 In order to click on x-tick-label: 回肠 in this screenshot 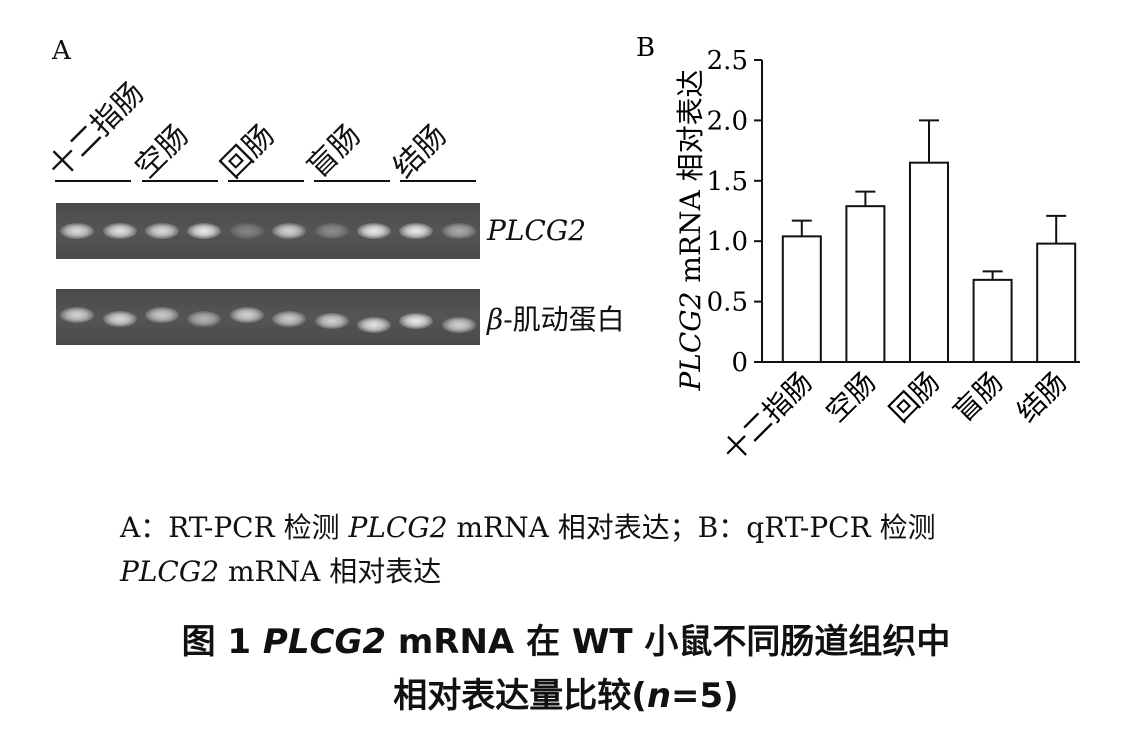, I will do `click(914, 397)`.